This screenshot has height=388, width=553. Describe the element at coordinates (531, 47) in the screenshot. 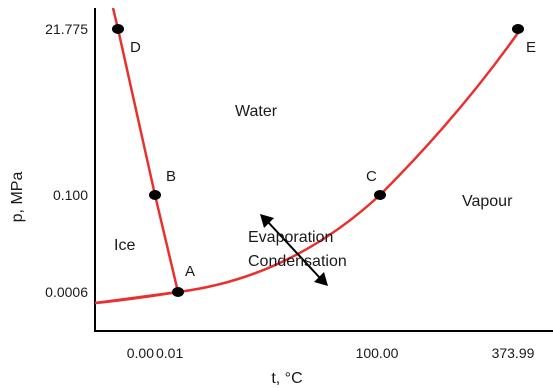

I see `point-label-e: E` at that location.